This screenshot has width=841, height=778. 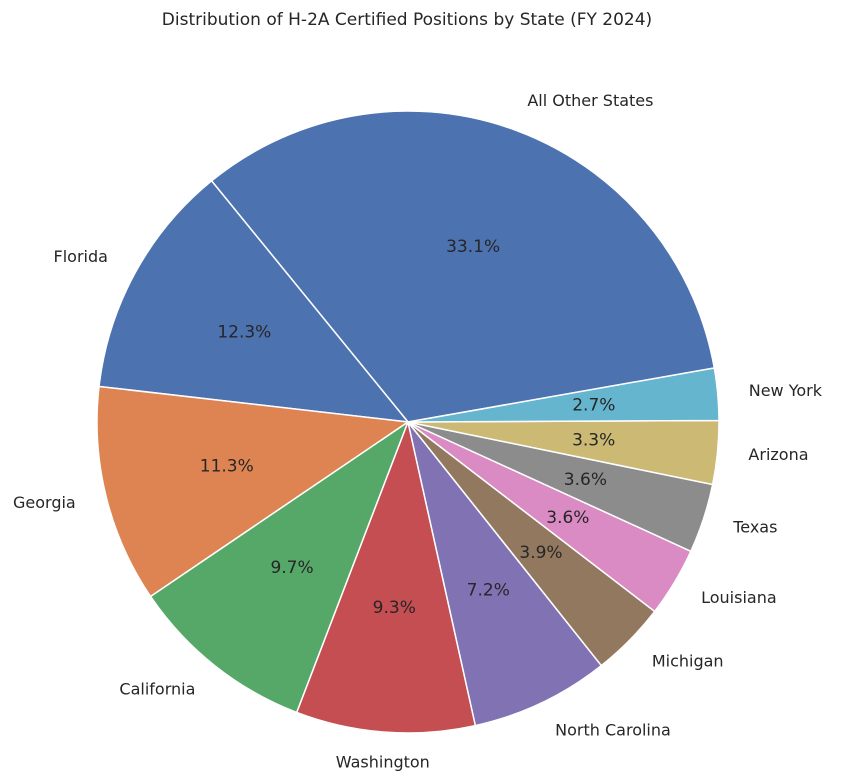 What do you see at coordinates (754, 527) in the screenshot?
I see `slice-label-texas: Texas` at bounding box center [754, 527].